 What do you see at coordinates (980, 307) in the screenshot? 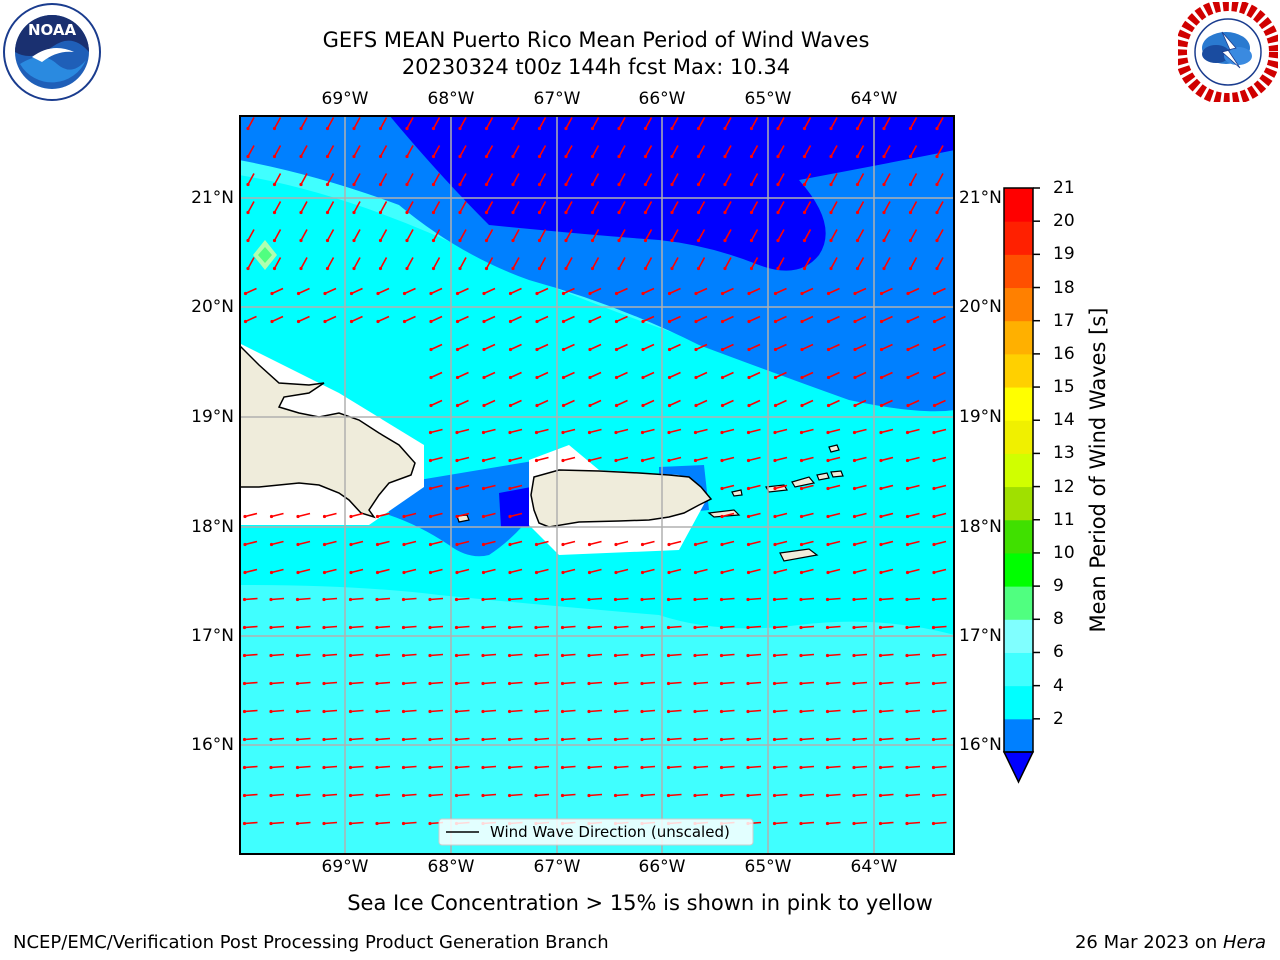
I see `lat-label-right: 20°N` at bounding box center [980, 307].